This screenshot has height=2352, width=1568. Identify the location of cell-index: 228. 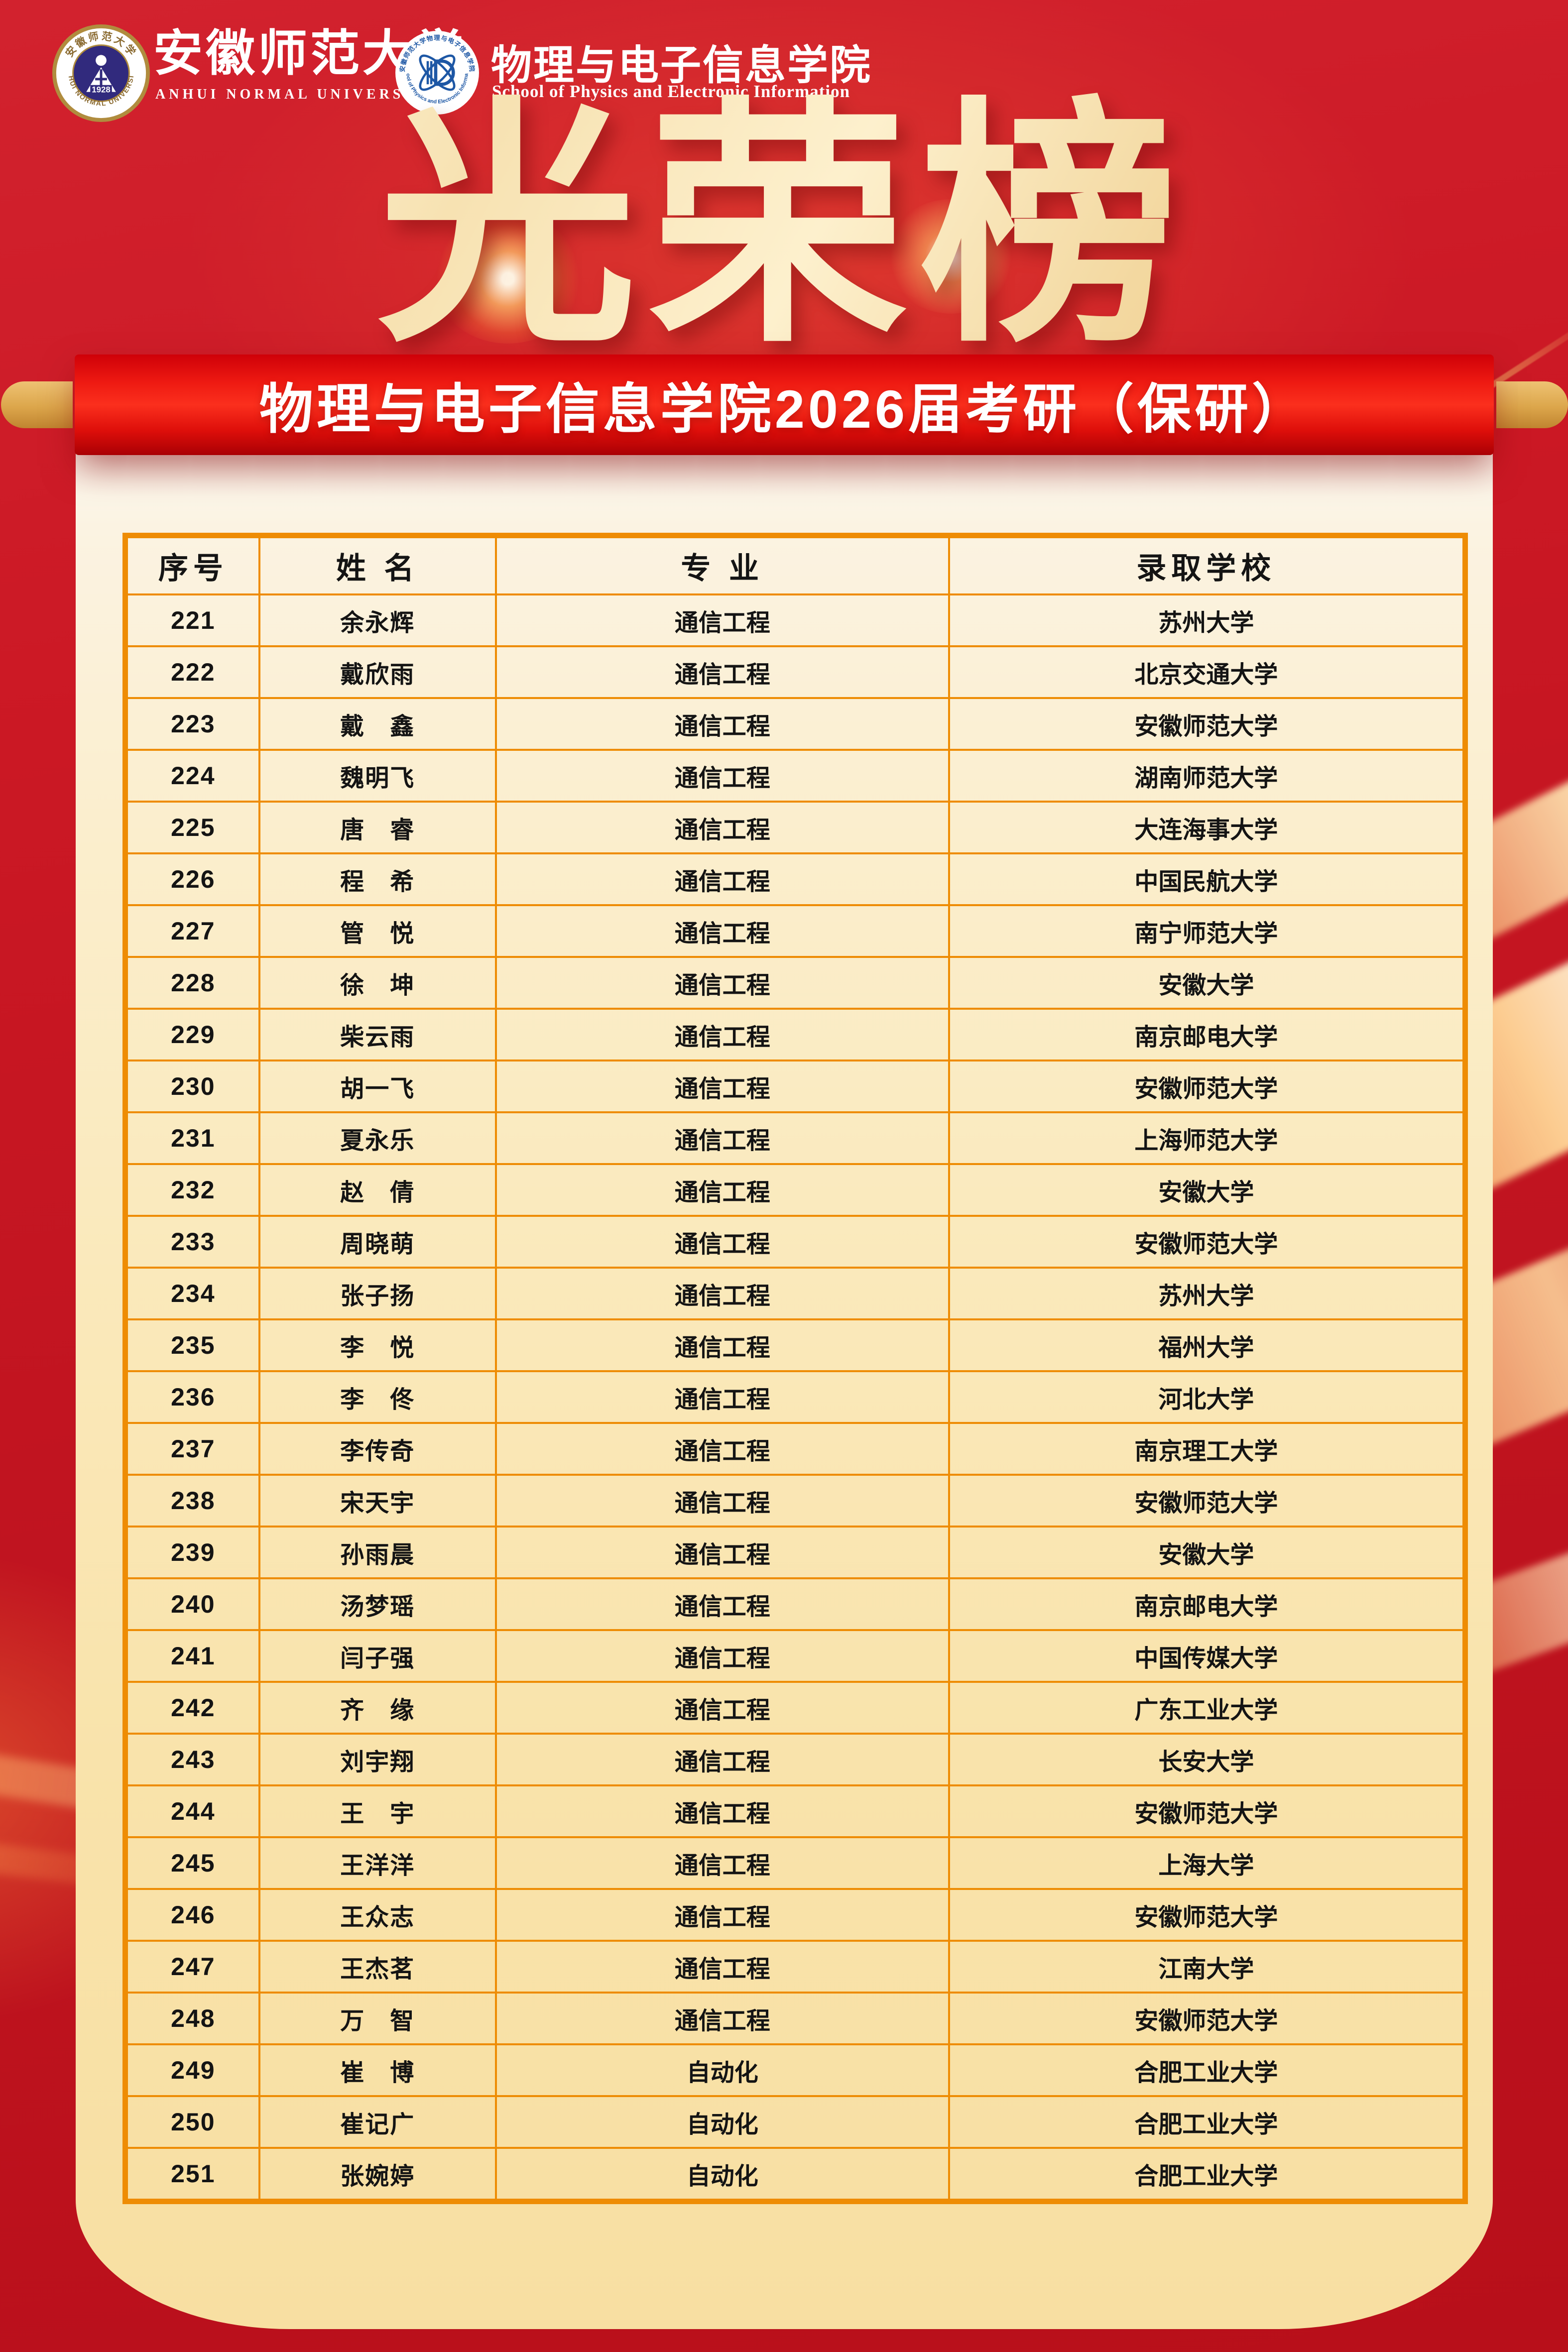
(193, 983).